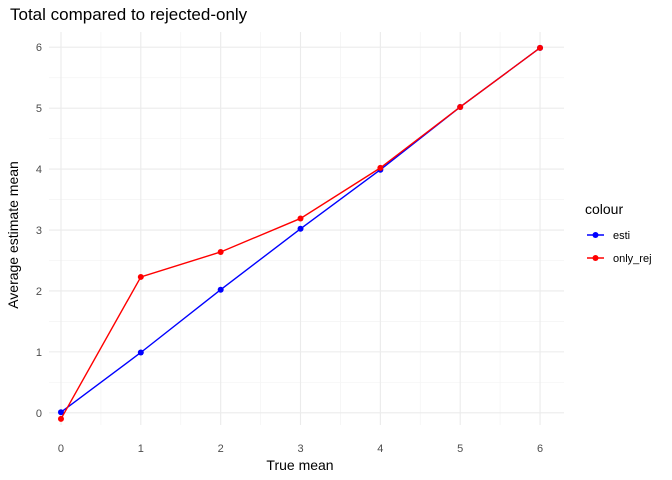  I want to click on legend-label: only_rej, so click(632, 259).